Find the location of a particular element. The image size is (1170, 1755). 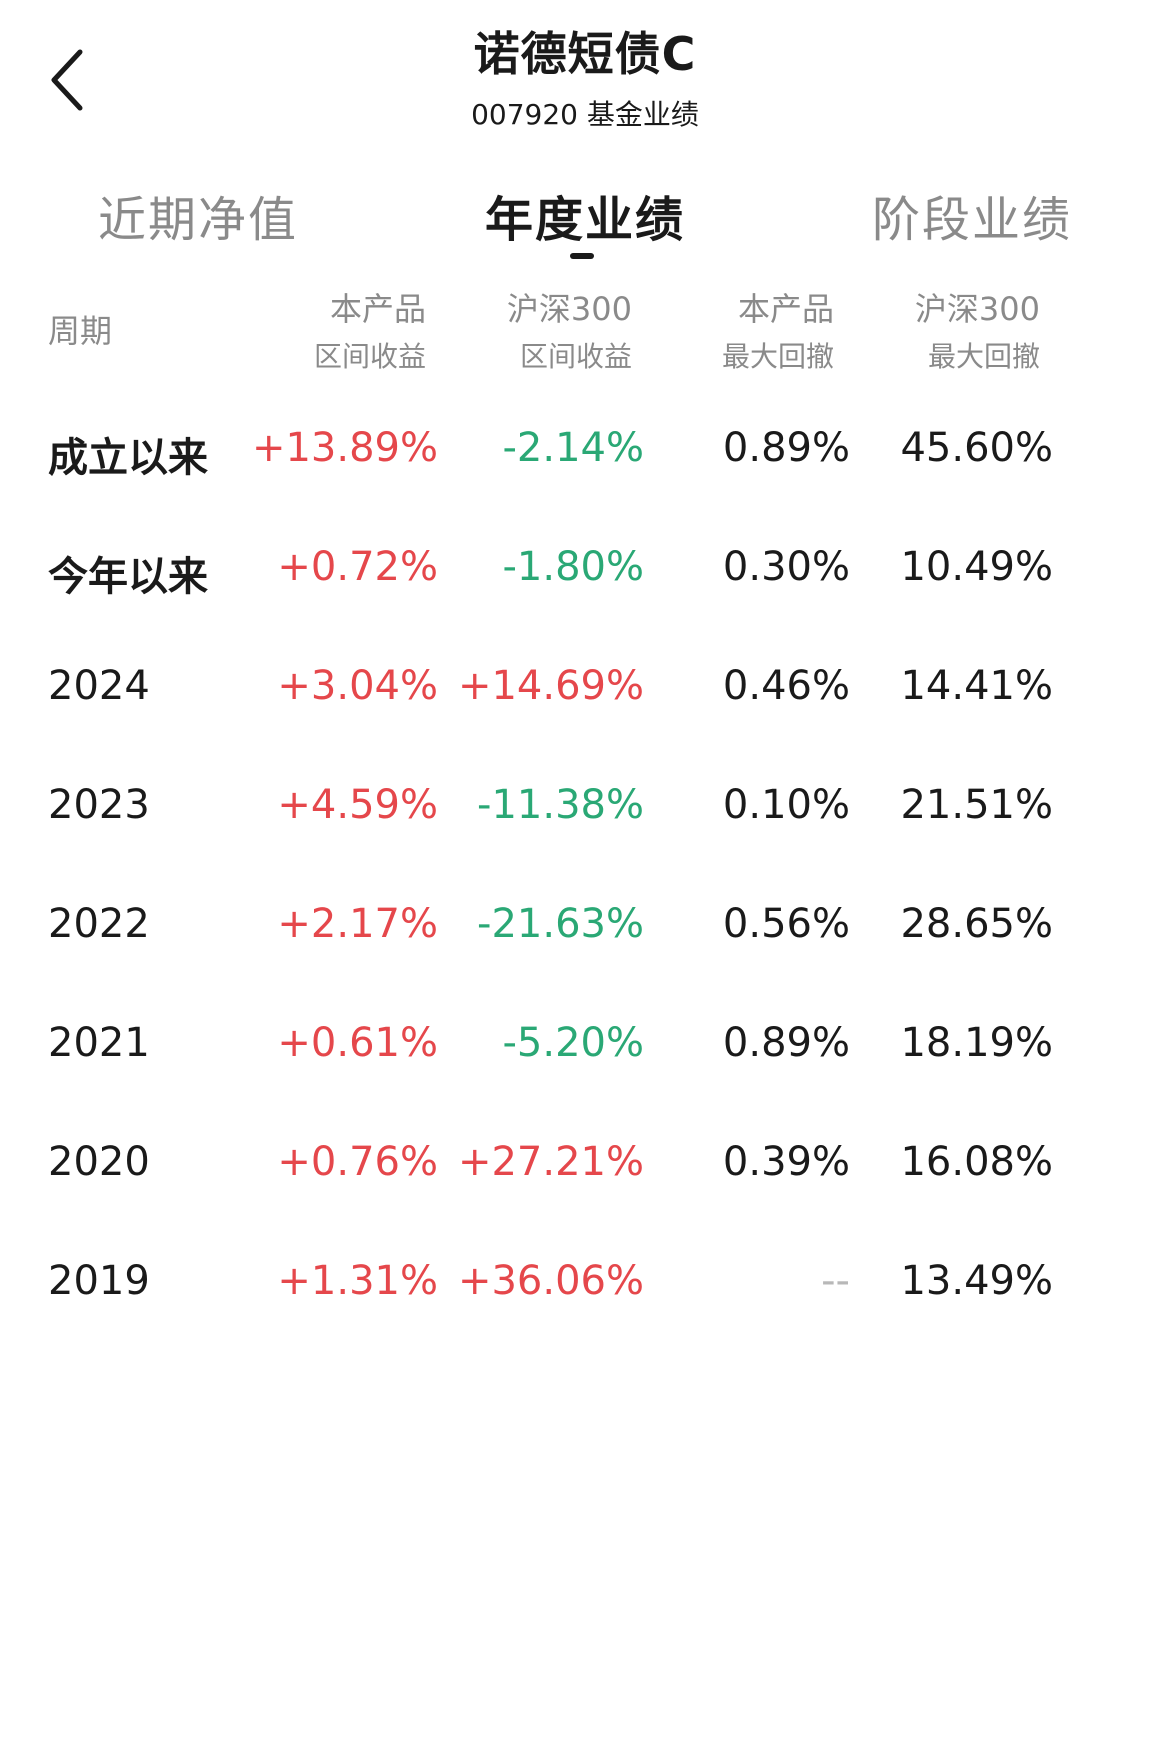

table-row: 2024 +3.04% +14.69% 0.46% 14.41% is located at coordinates (585, 692).